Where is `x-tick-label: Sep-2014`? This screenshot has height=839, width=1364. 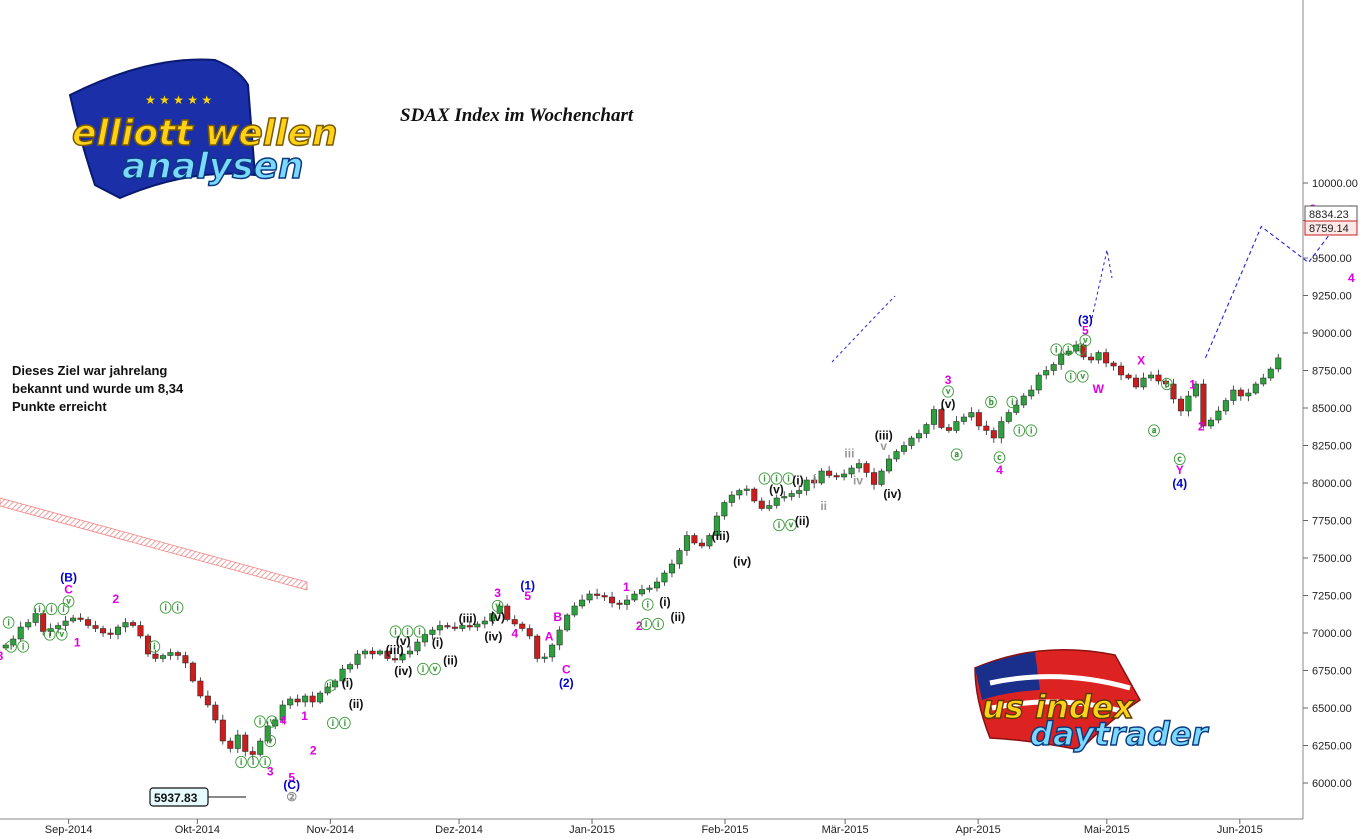
x-tick-label: Sep-2014 is located at coordinates (69, 830).